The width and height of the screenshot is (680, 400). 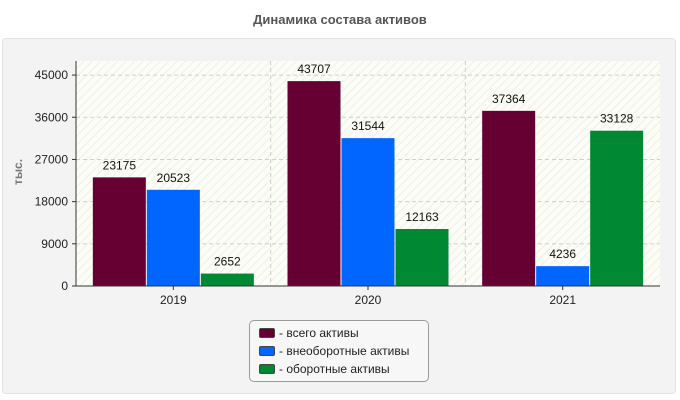 I want to click on y-tick-label: 36000, so click(x=52, y=117).